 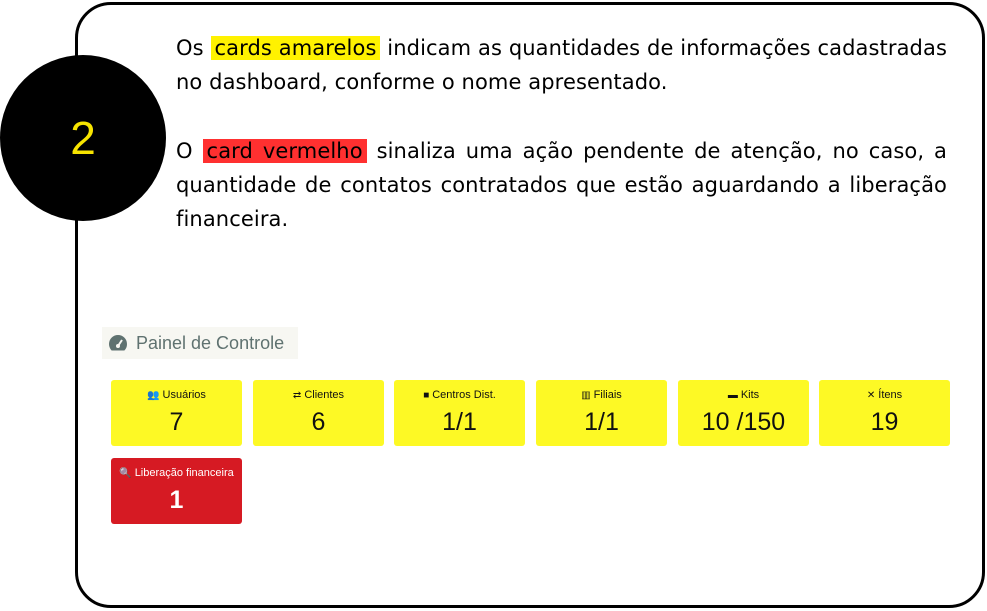 I want to click on card-label: Liberação financeira, so click(x=184, y=473).